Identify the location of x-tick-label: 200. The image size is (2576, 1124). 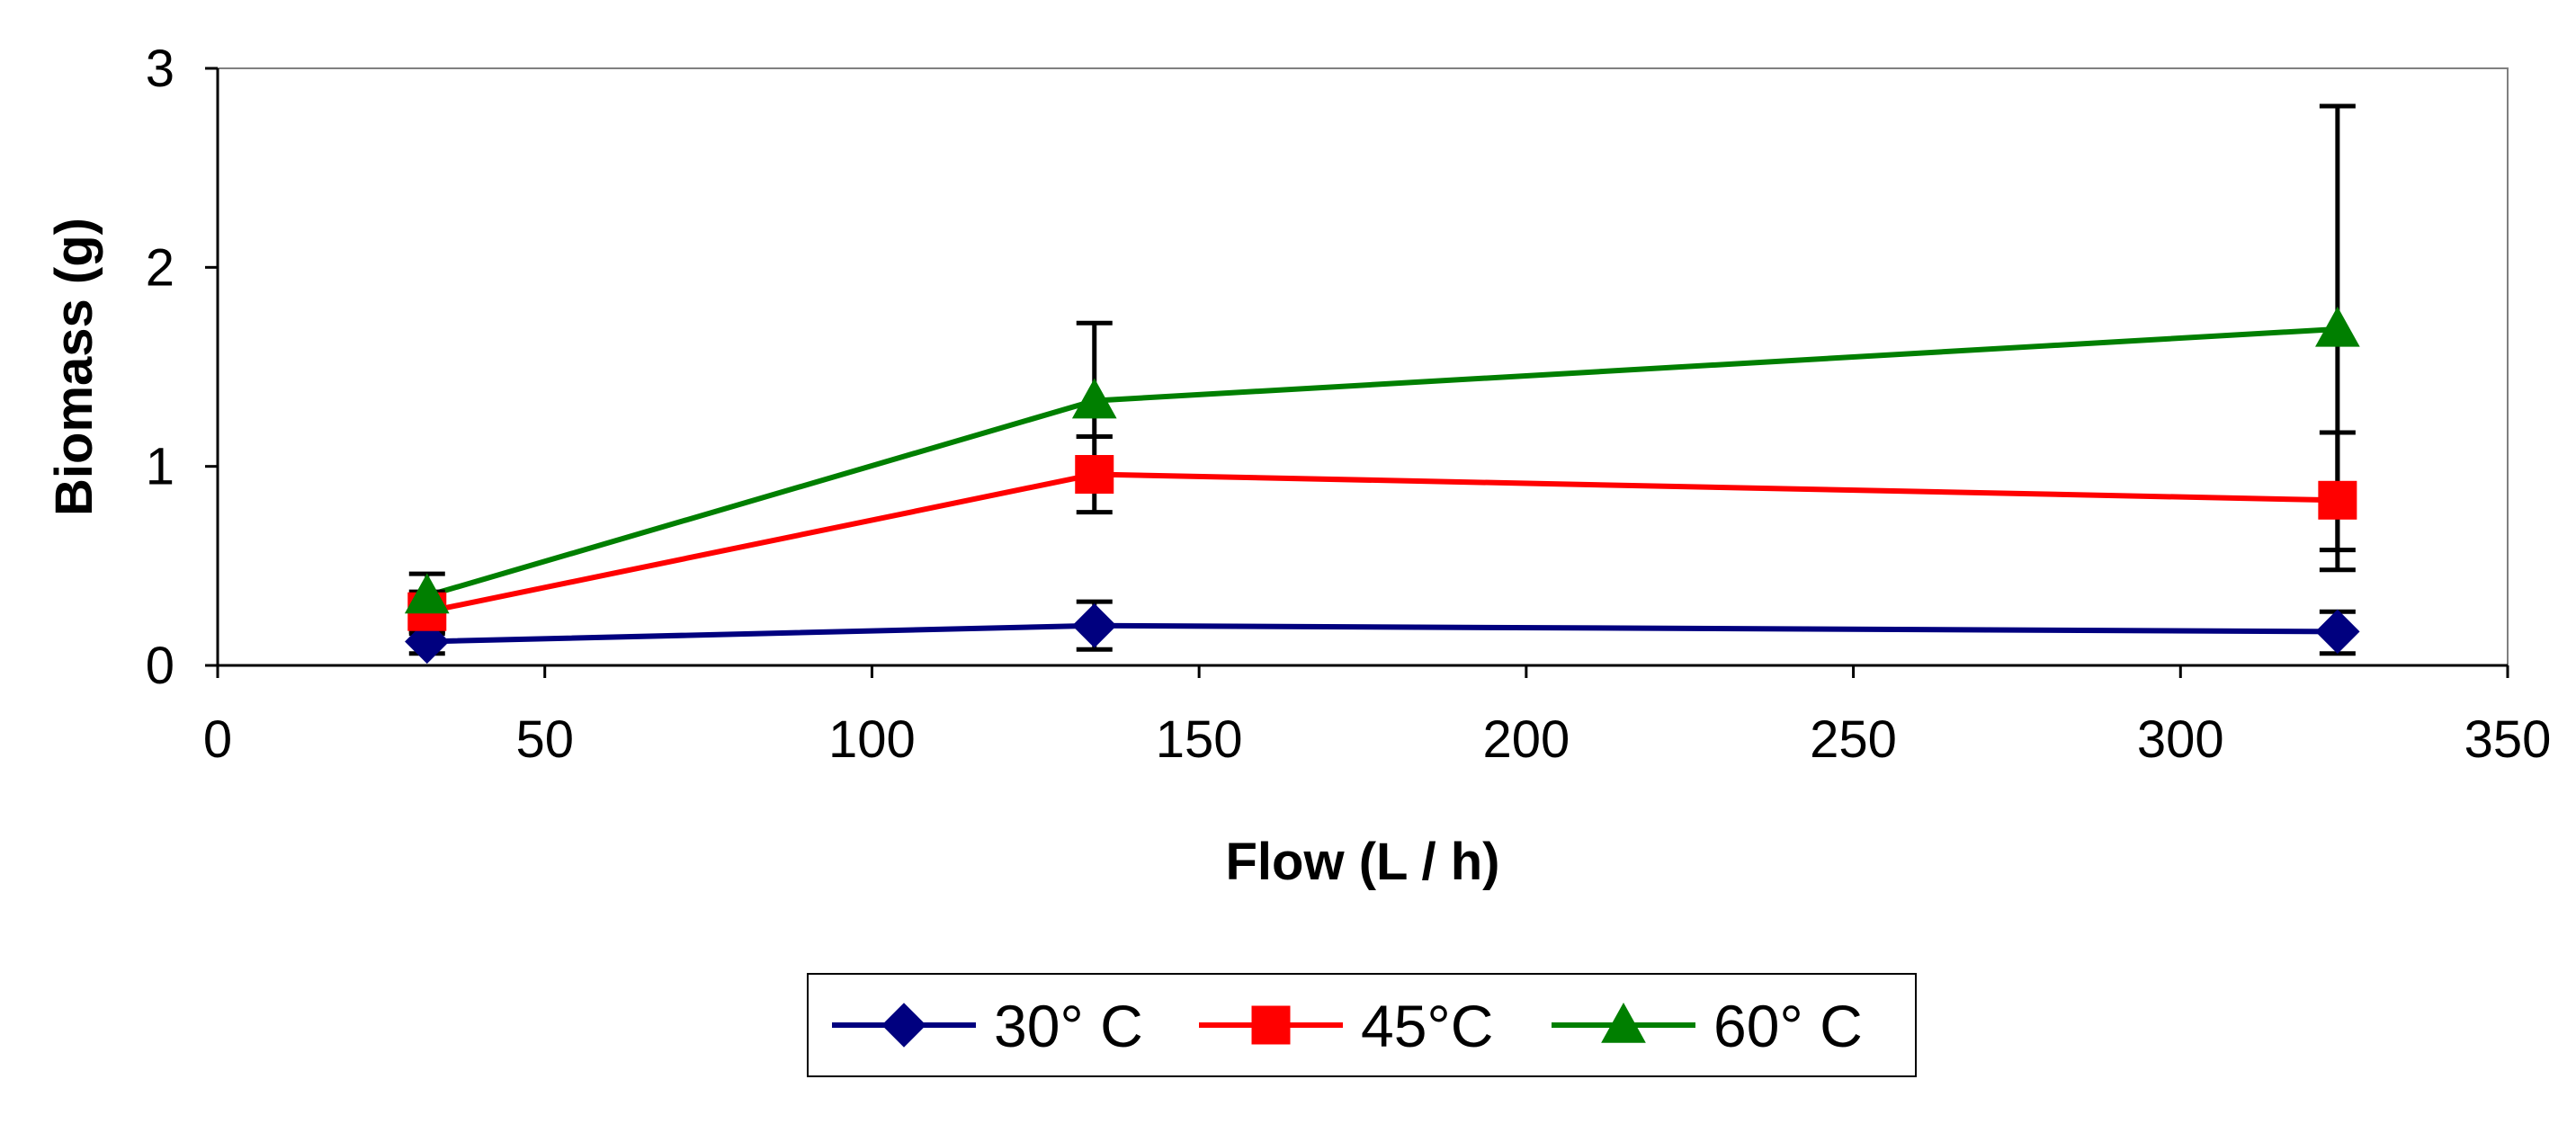
(1526, 739).